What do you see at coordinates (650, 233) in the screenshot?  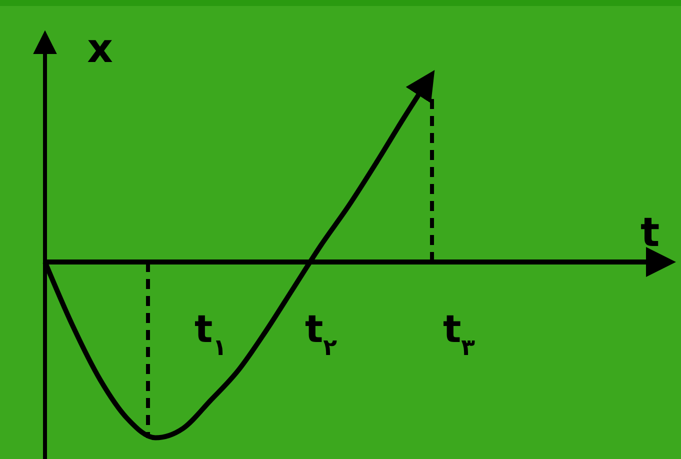 I see `x-axis-title: t` at bounding box center [650, 233].